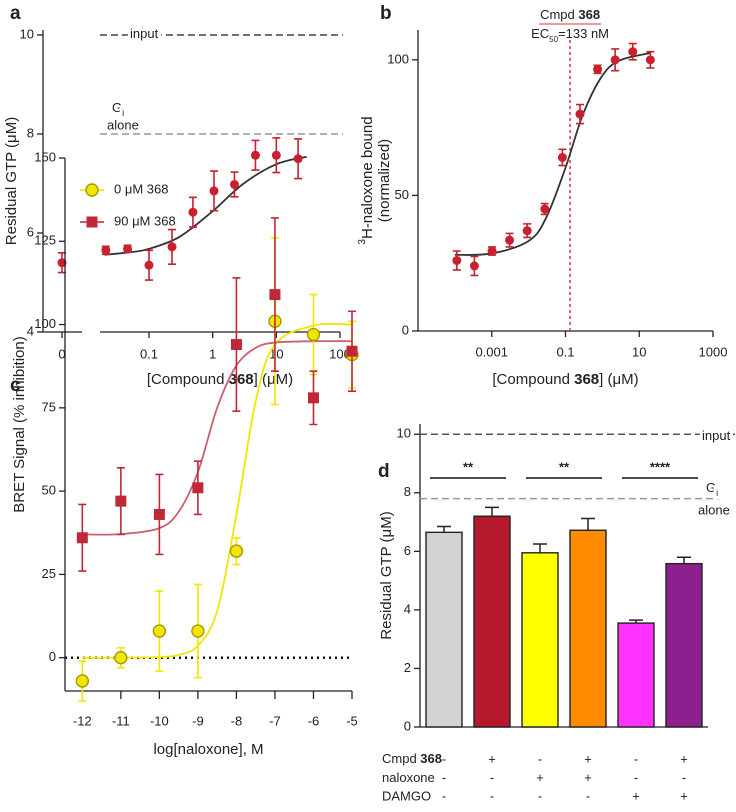  What do you see at coordinates (407, 608) in the screenshot?
I see `y-tick-label: 4` at bounding box center [407, 608].